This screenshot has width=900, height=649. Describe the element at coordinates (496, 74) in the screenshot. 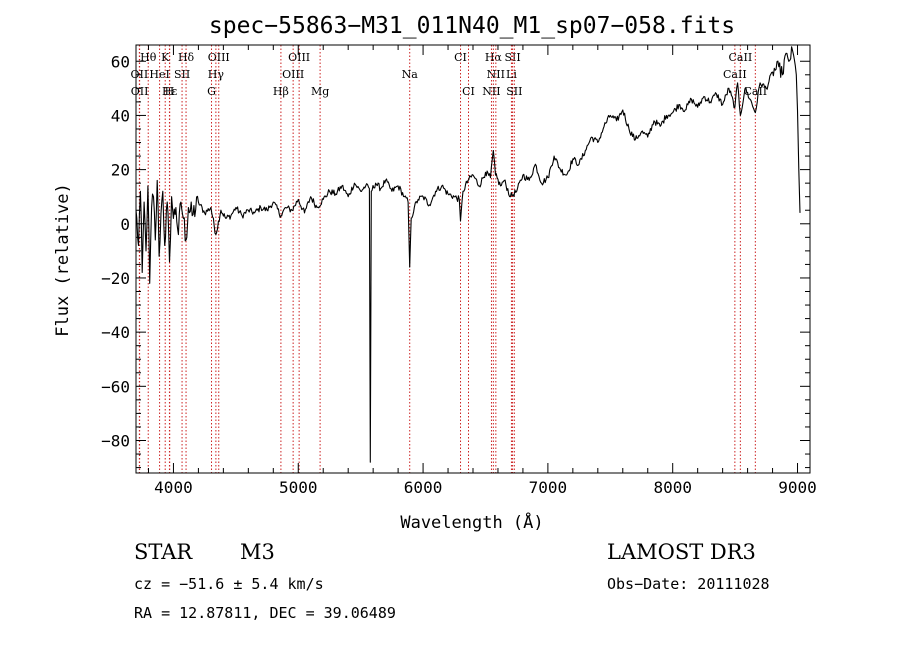

I see `marker-label-15: NII` at that location.